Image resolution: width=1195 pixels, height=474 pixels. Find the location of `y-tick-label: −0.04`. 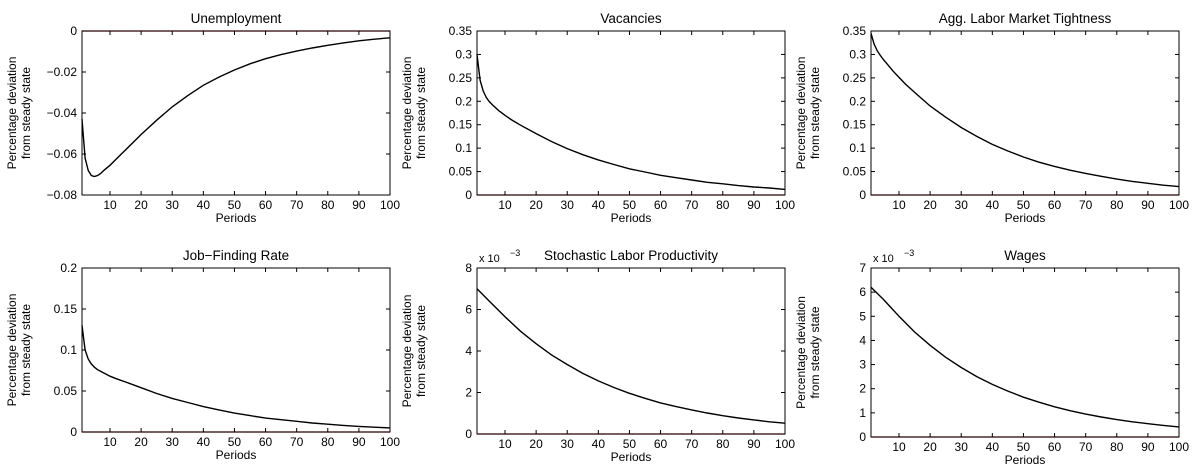

y-tick-label: −0.04 is located at coordinates (62, 113).